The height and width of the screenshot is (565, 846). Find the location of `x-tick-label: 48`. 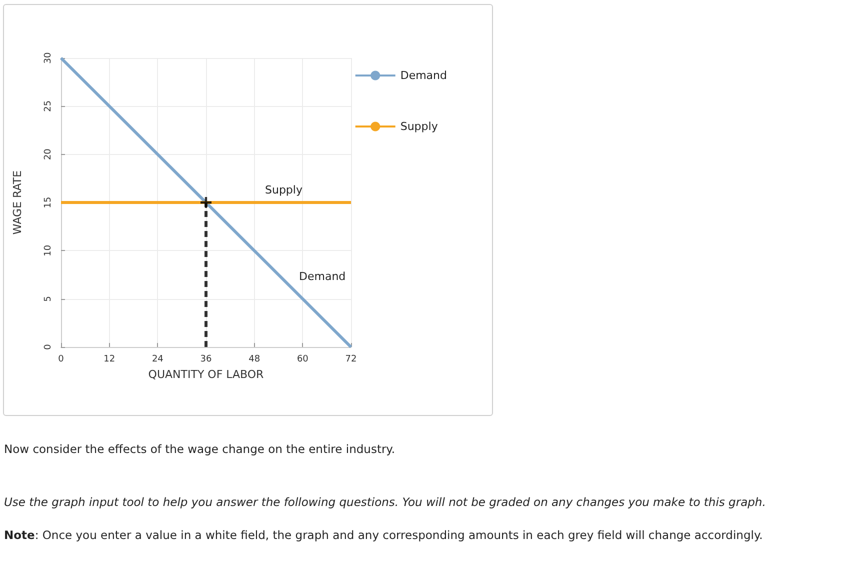

x-tick-label: 48 is located at coordinates (254, 359).